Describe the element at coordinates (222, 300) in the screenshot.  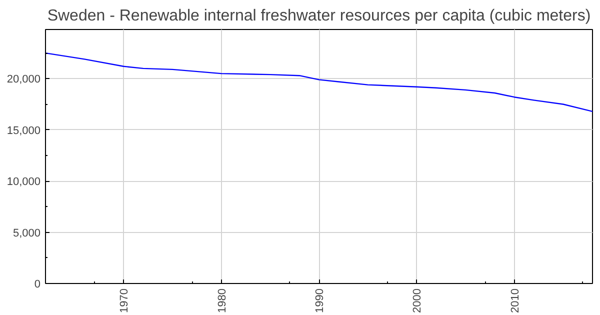
I see `x-tick-label: 1980` at that location.